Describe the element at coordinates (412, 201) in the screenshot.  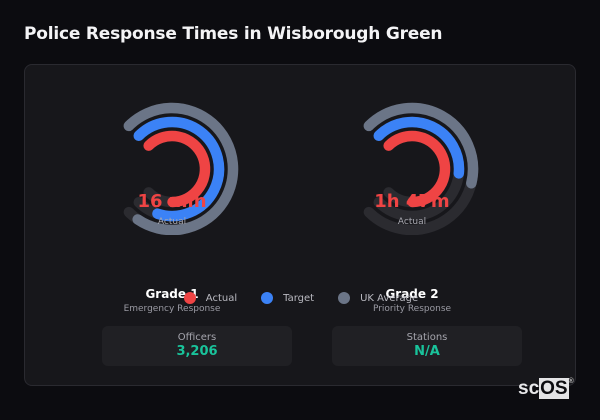
I see `gauge-value: 1h 47m` at that location.